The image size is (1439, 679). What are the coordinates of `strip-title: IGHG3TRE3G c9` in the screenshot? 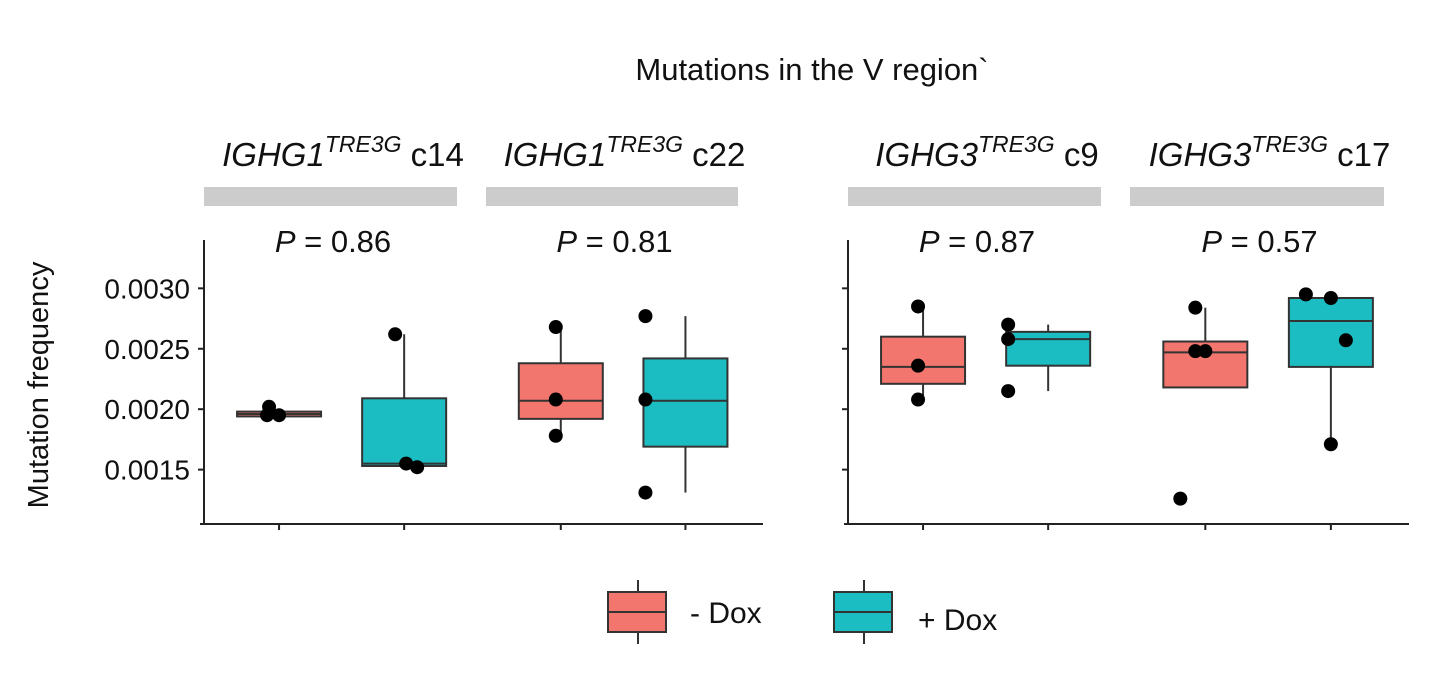 It's located at (986, 152).